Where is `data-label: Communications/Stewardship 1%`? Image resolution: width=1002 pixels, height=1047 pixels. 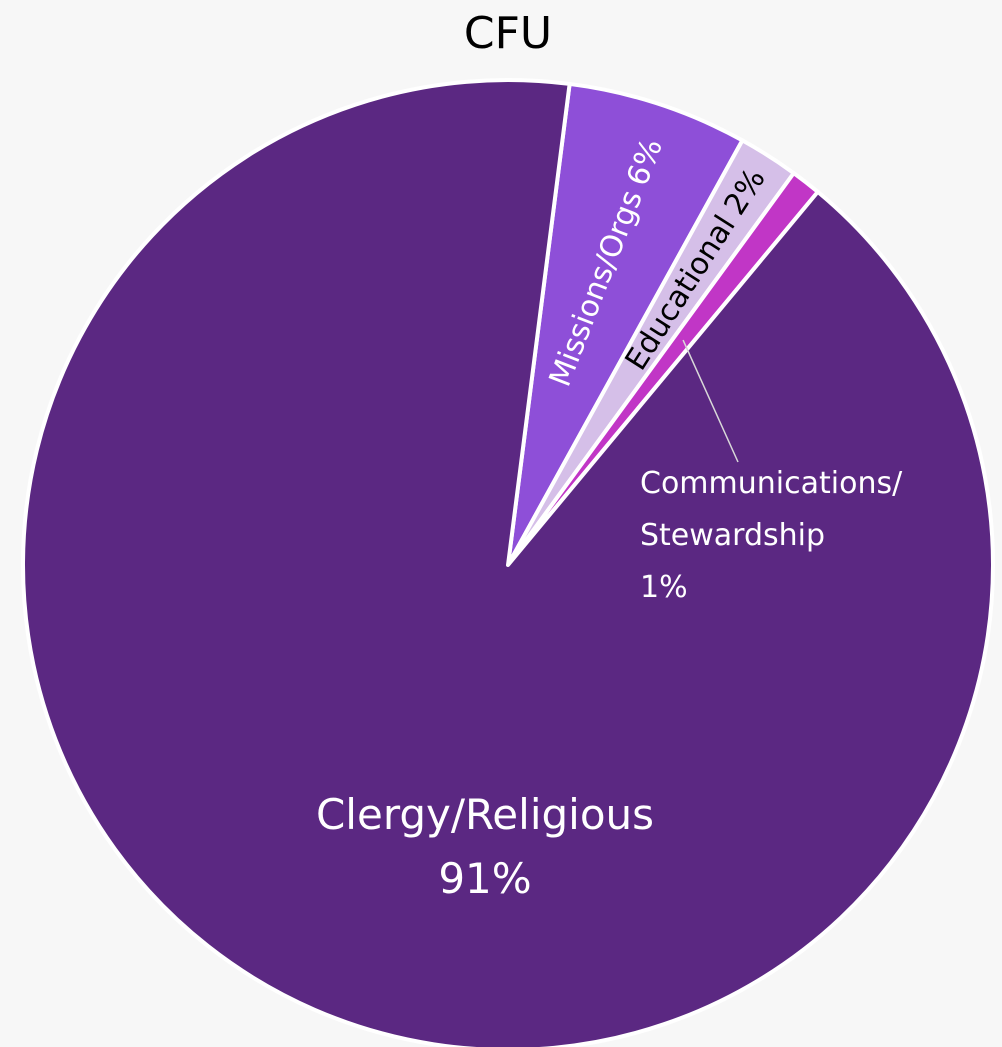
data-label: Communications/Stewardship 1% is located at coordinates (771, 535).